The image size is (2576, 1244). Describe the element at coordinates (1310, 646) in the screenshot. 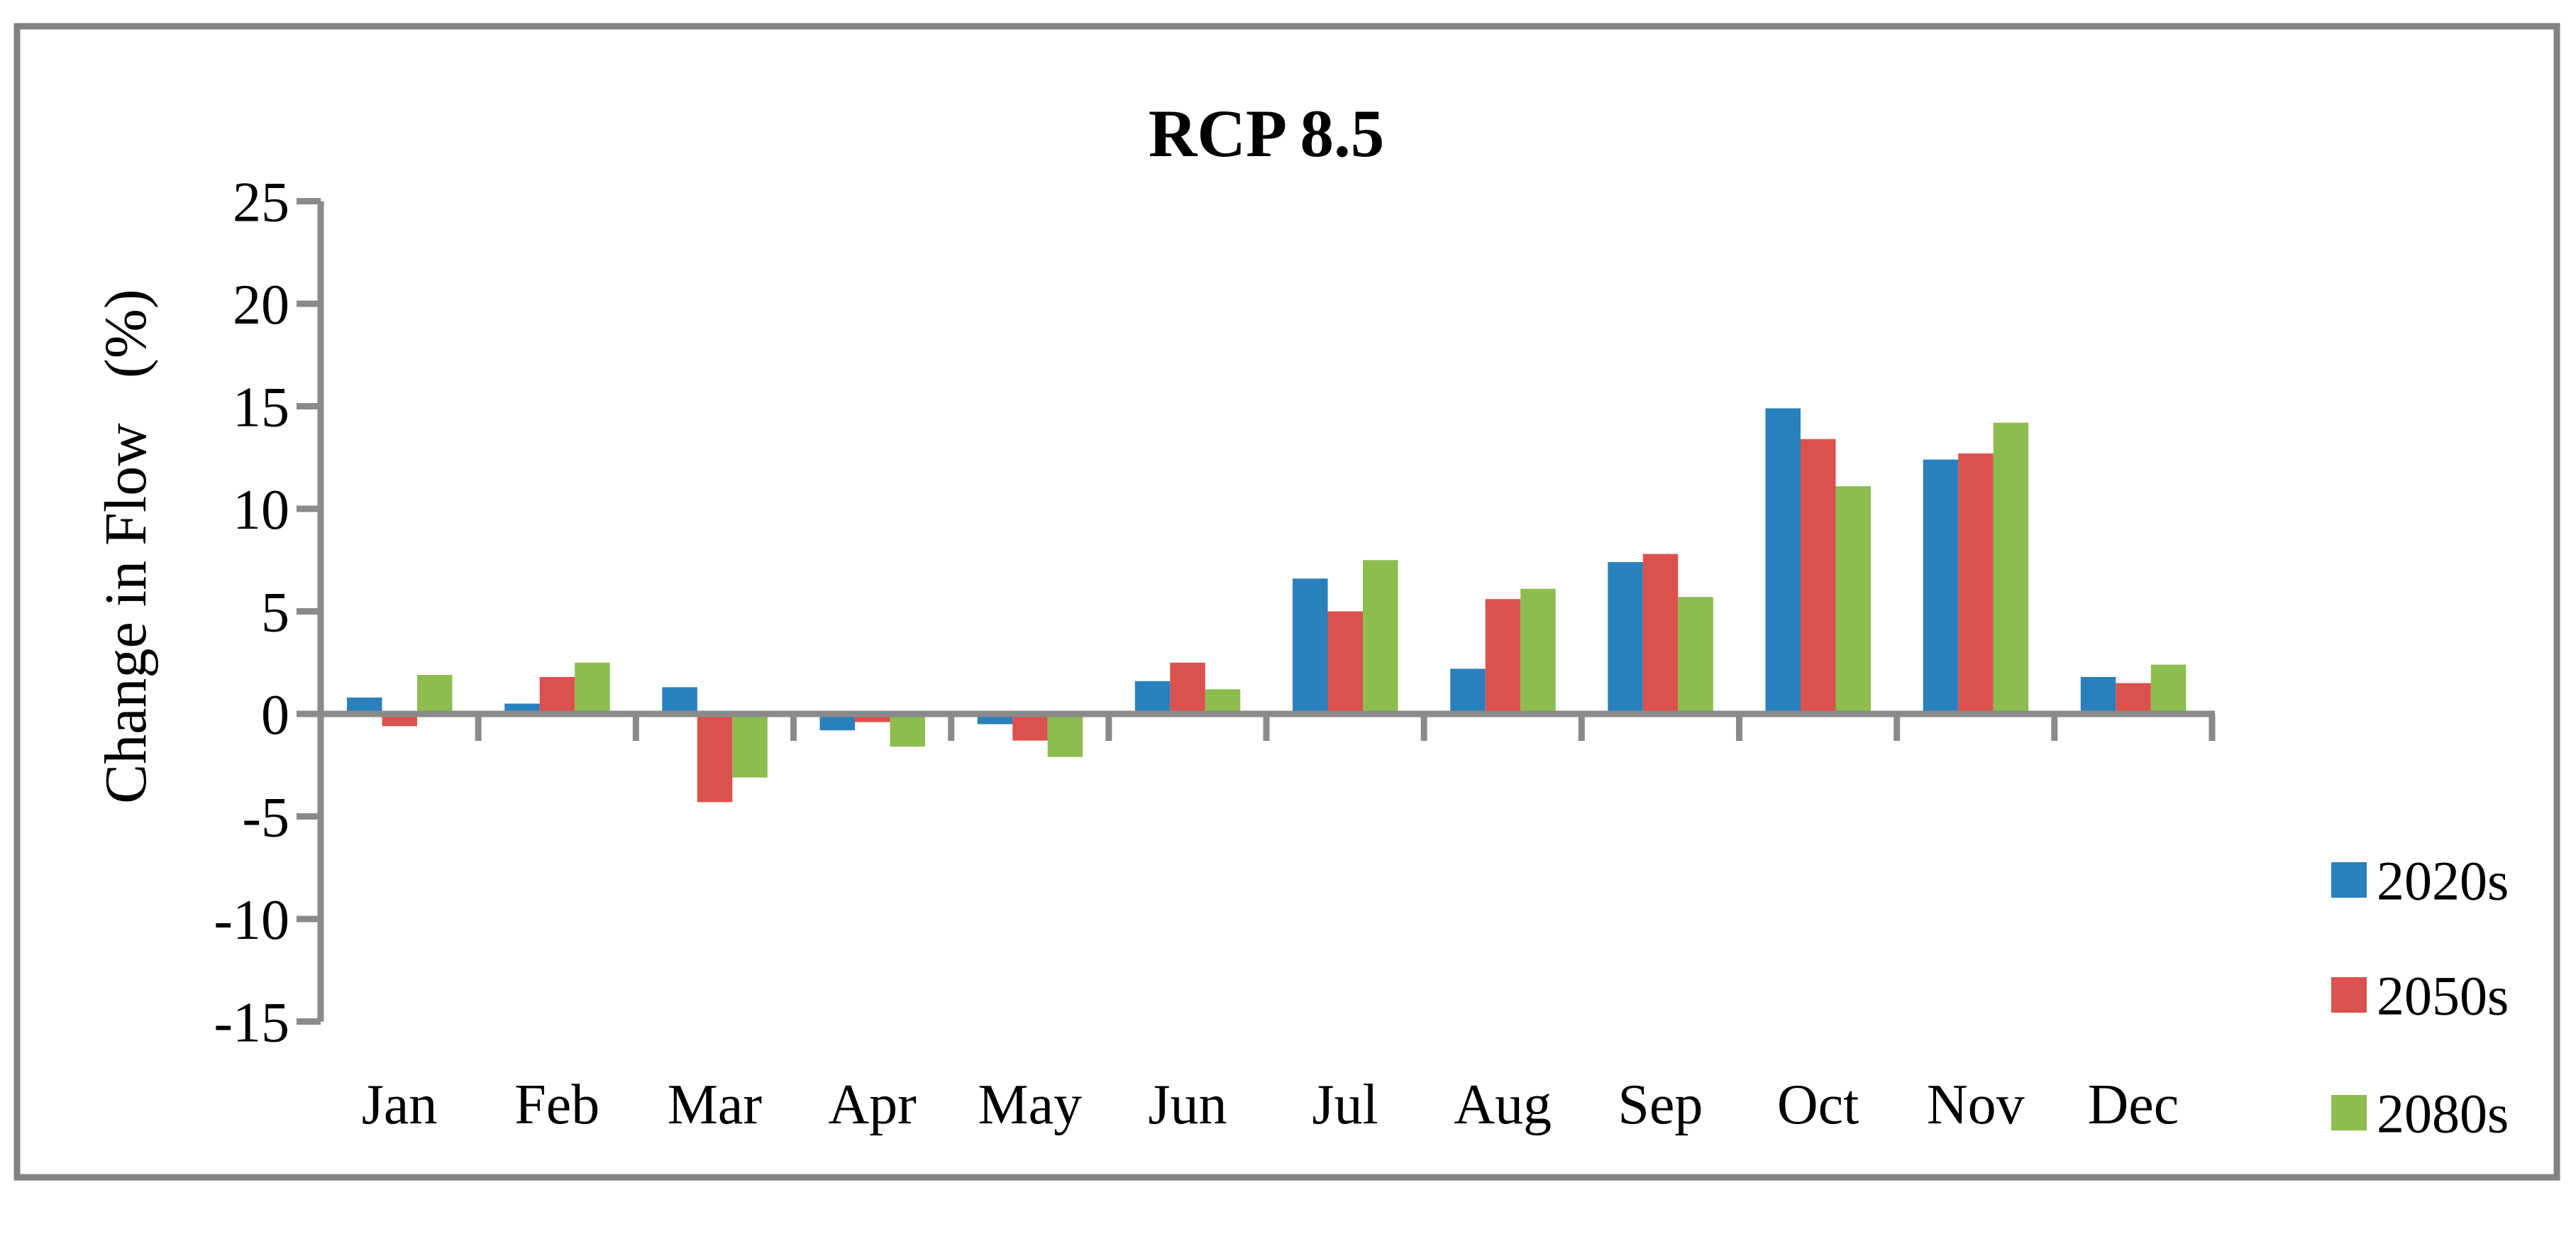

I see `bar-jul-2020s` at that location.